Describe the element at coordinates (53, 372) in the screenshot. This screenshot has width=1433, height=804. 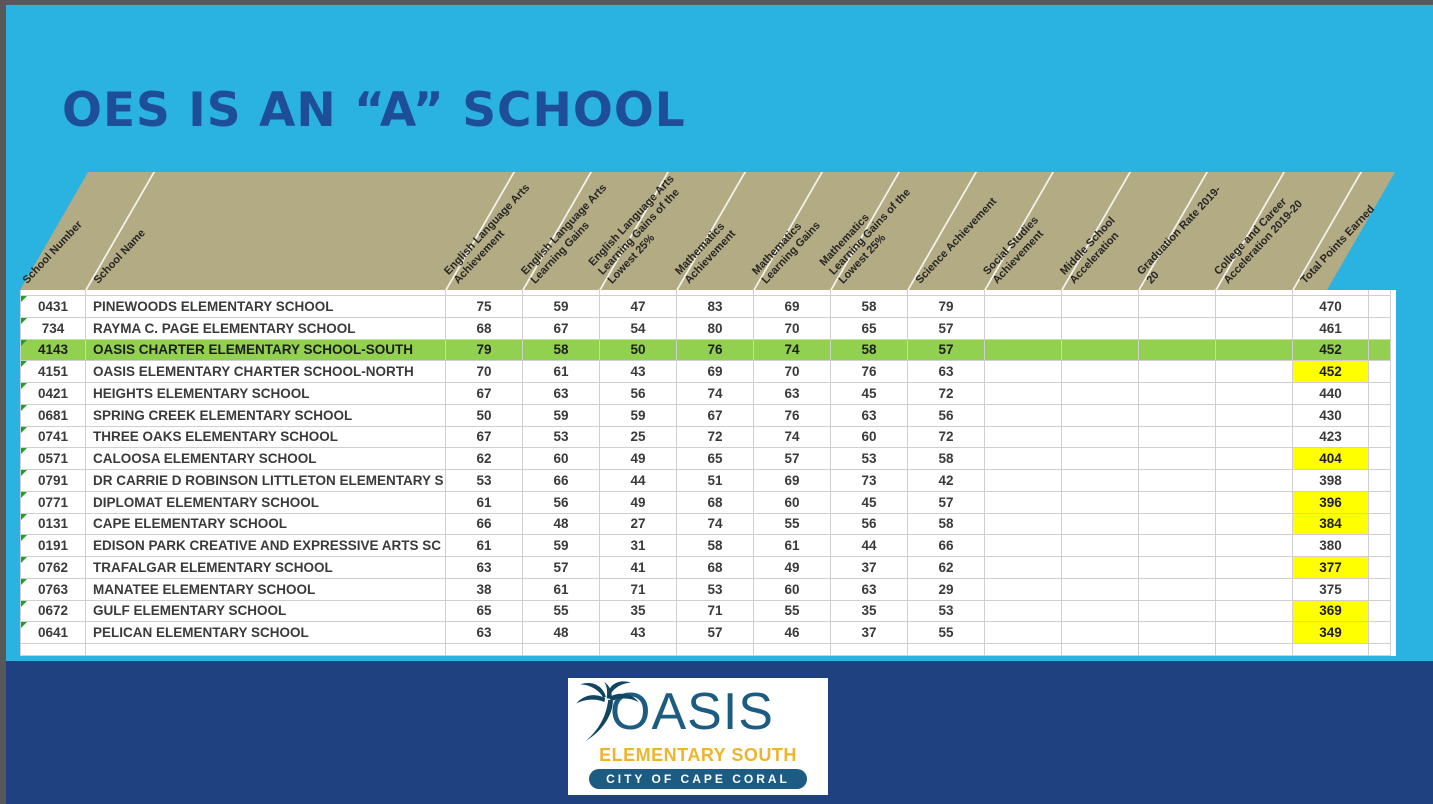
I see `school-number-cell: 4151` at that location.